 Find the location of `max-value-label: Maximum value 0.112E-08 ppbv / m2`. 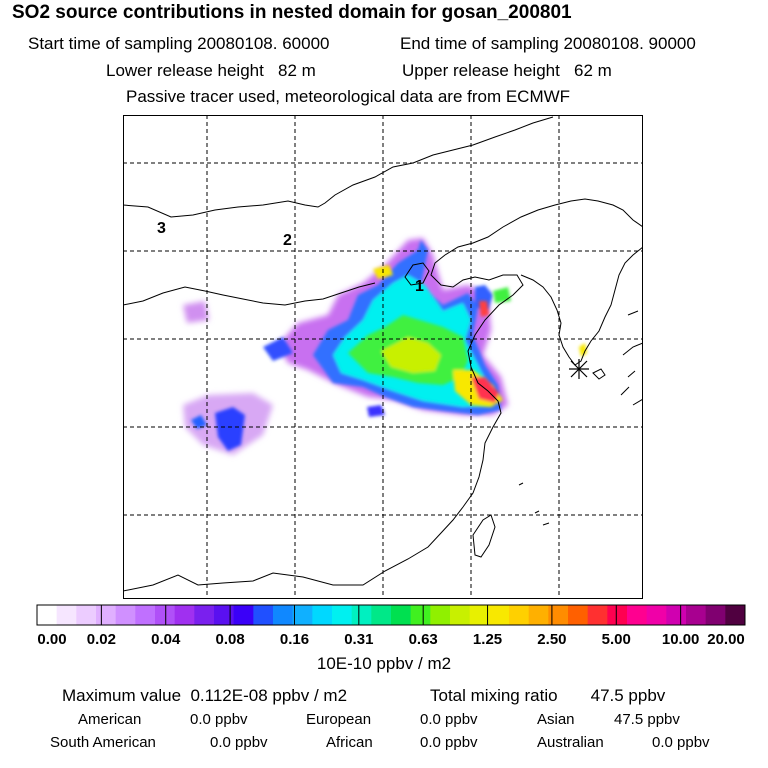

max-value-label: Maximum value 0.112E-08 ppbv / m2 is located at coordinates (205, 695).